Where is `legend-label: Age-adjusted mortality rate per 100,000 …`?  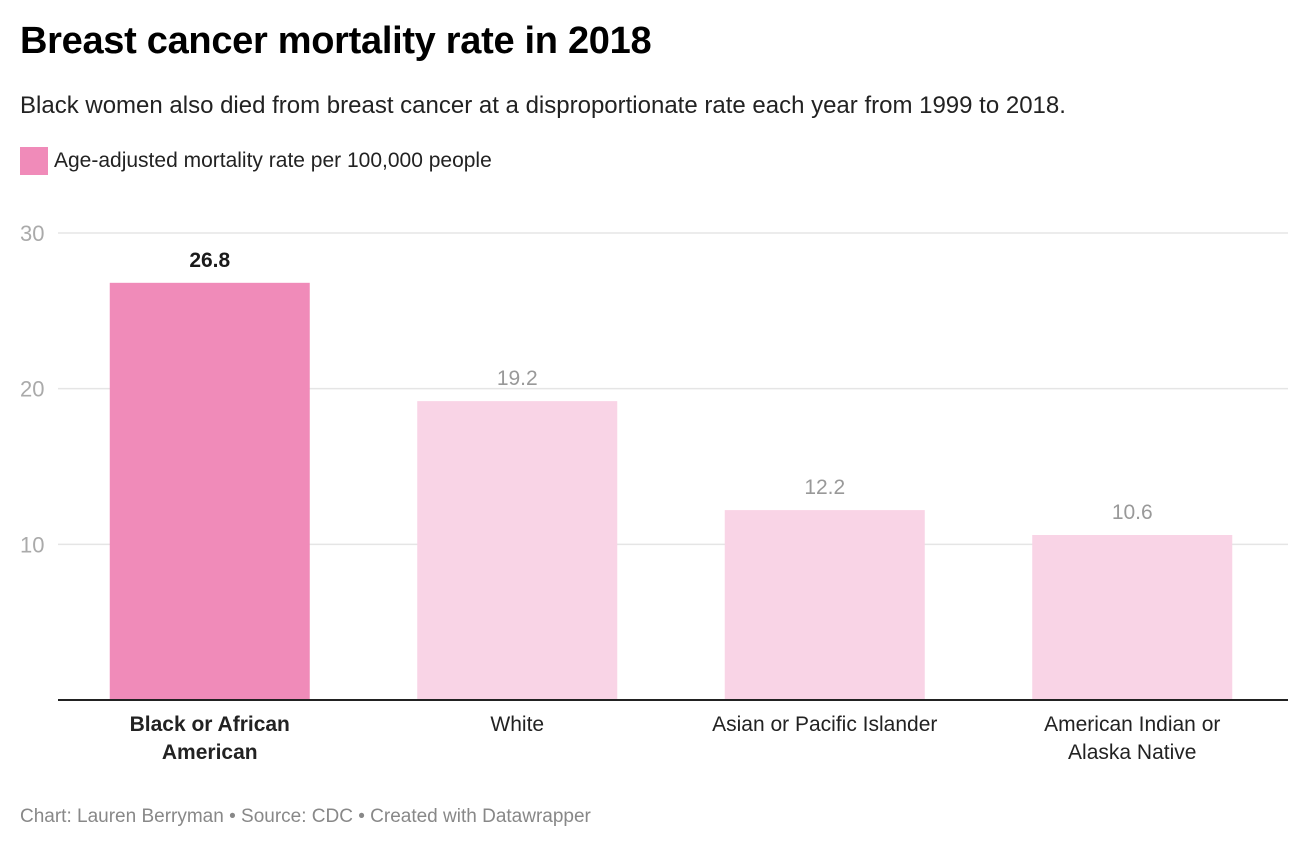
legend-label: Age-adjusted mortality rate per 100,000 … is located at coordinates (273, 160).